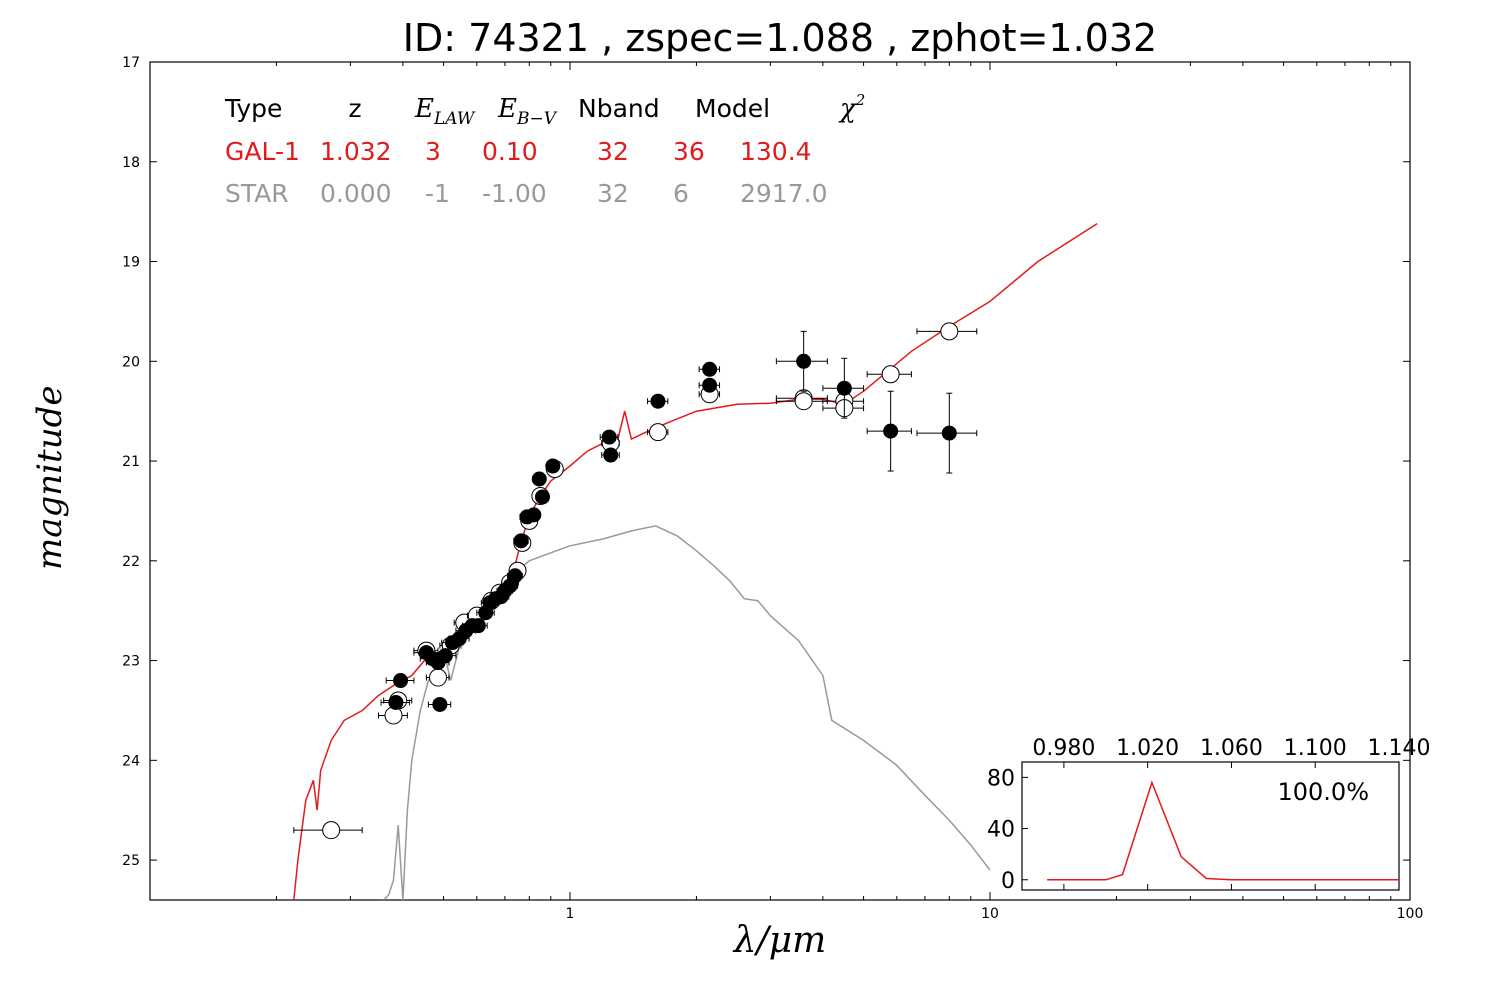 The image size is (1500, 1000). What do you see at coordinates (262, 151) in the screenshot?
I see `legend-cell: GAL-1` at bounding box center [262, 151].